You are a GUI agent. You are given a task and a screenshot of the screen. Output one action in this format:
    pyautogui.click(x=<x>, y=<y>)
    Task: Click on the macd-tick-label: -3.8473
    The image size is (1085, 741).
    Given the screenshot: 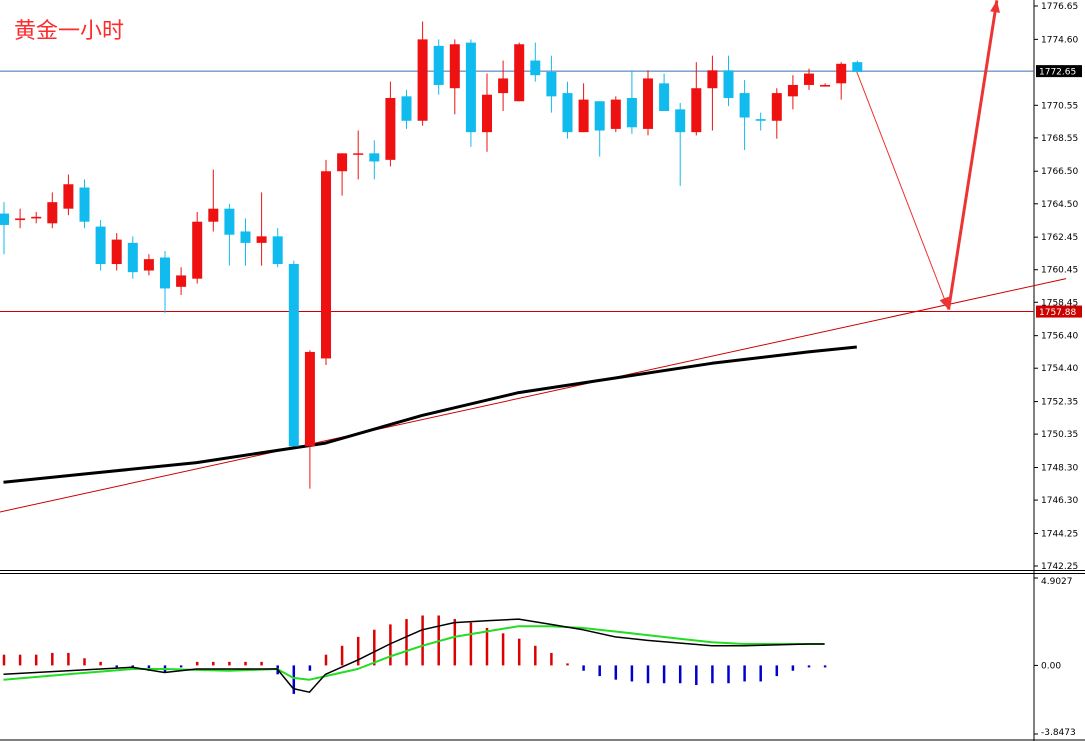 What is the action you would take?
    pyautogui.click(x=1058, y=733)
    